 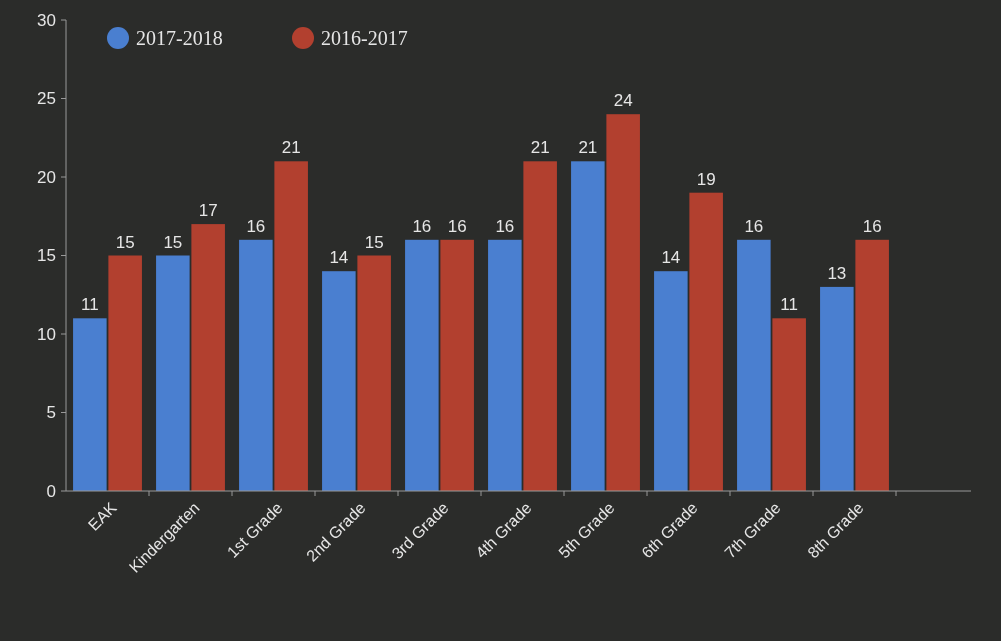 I want to click on legend-label: 2016-2017, so click(x=364, y=38).